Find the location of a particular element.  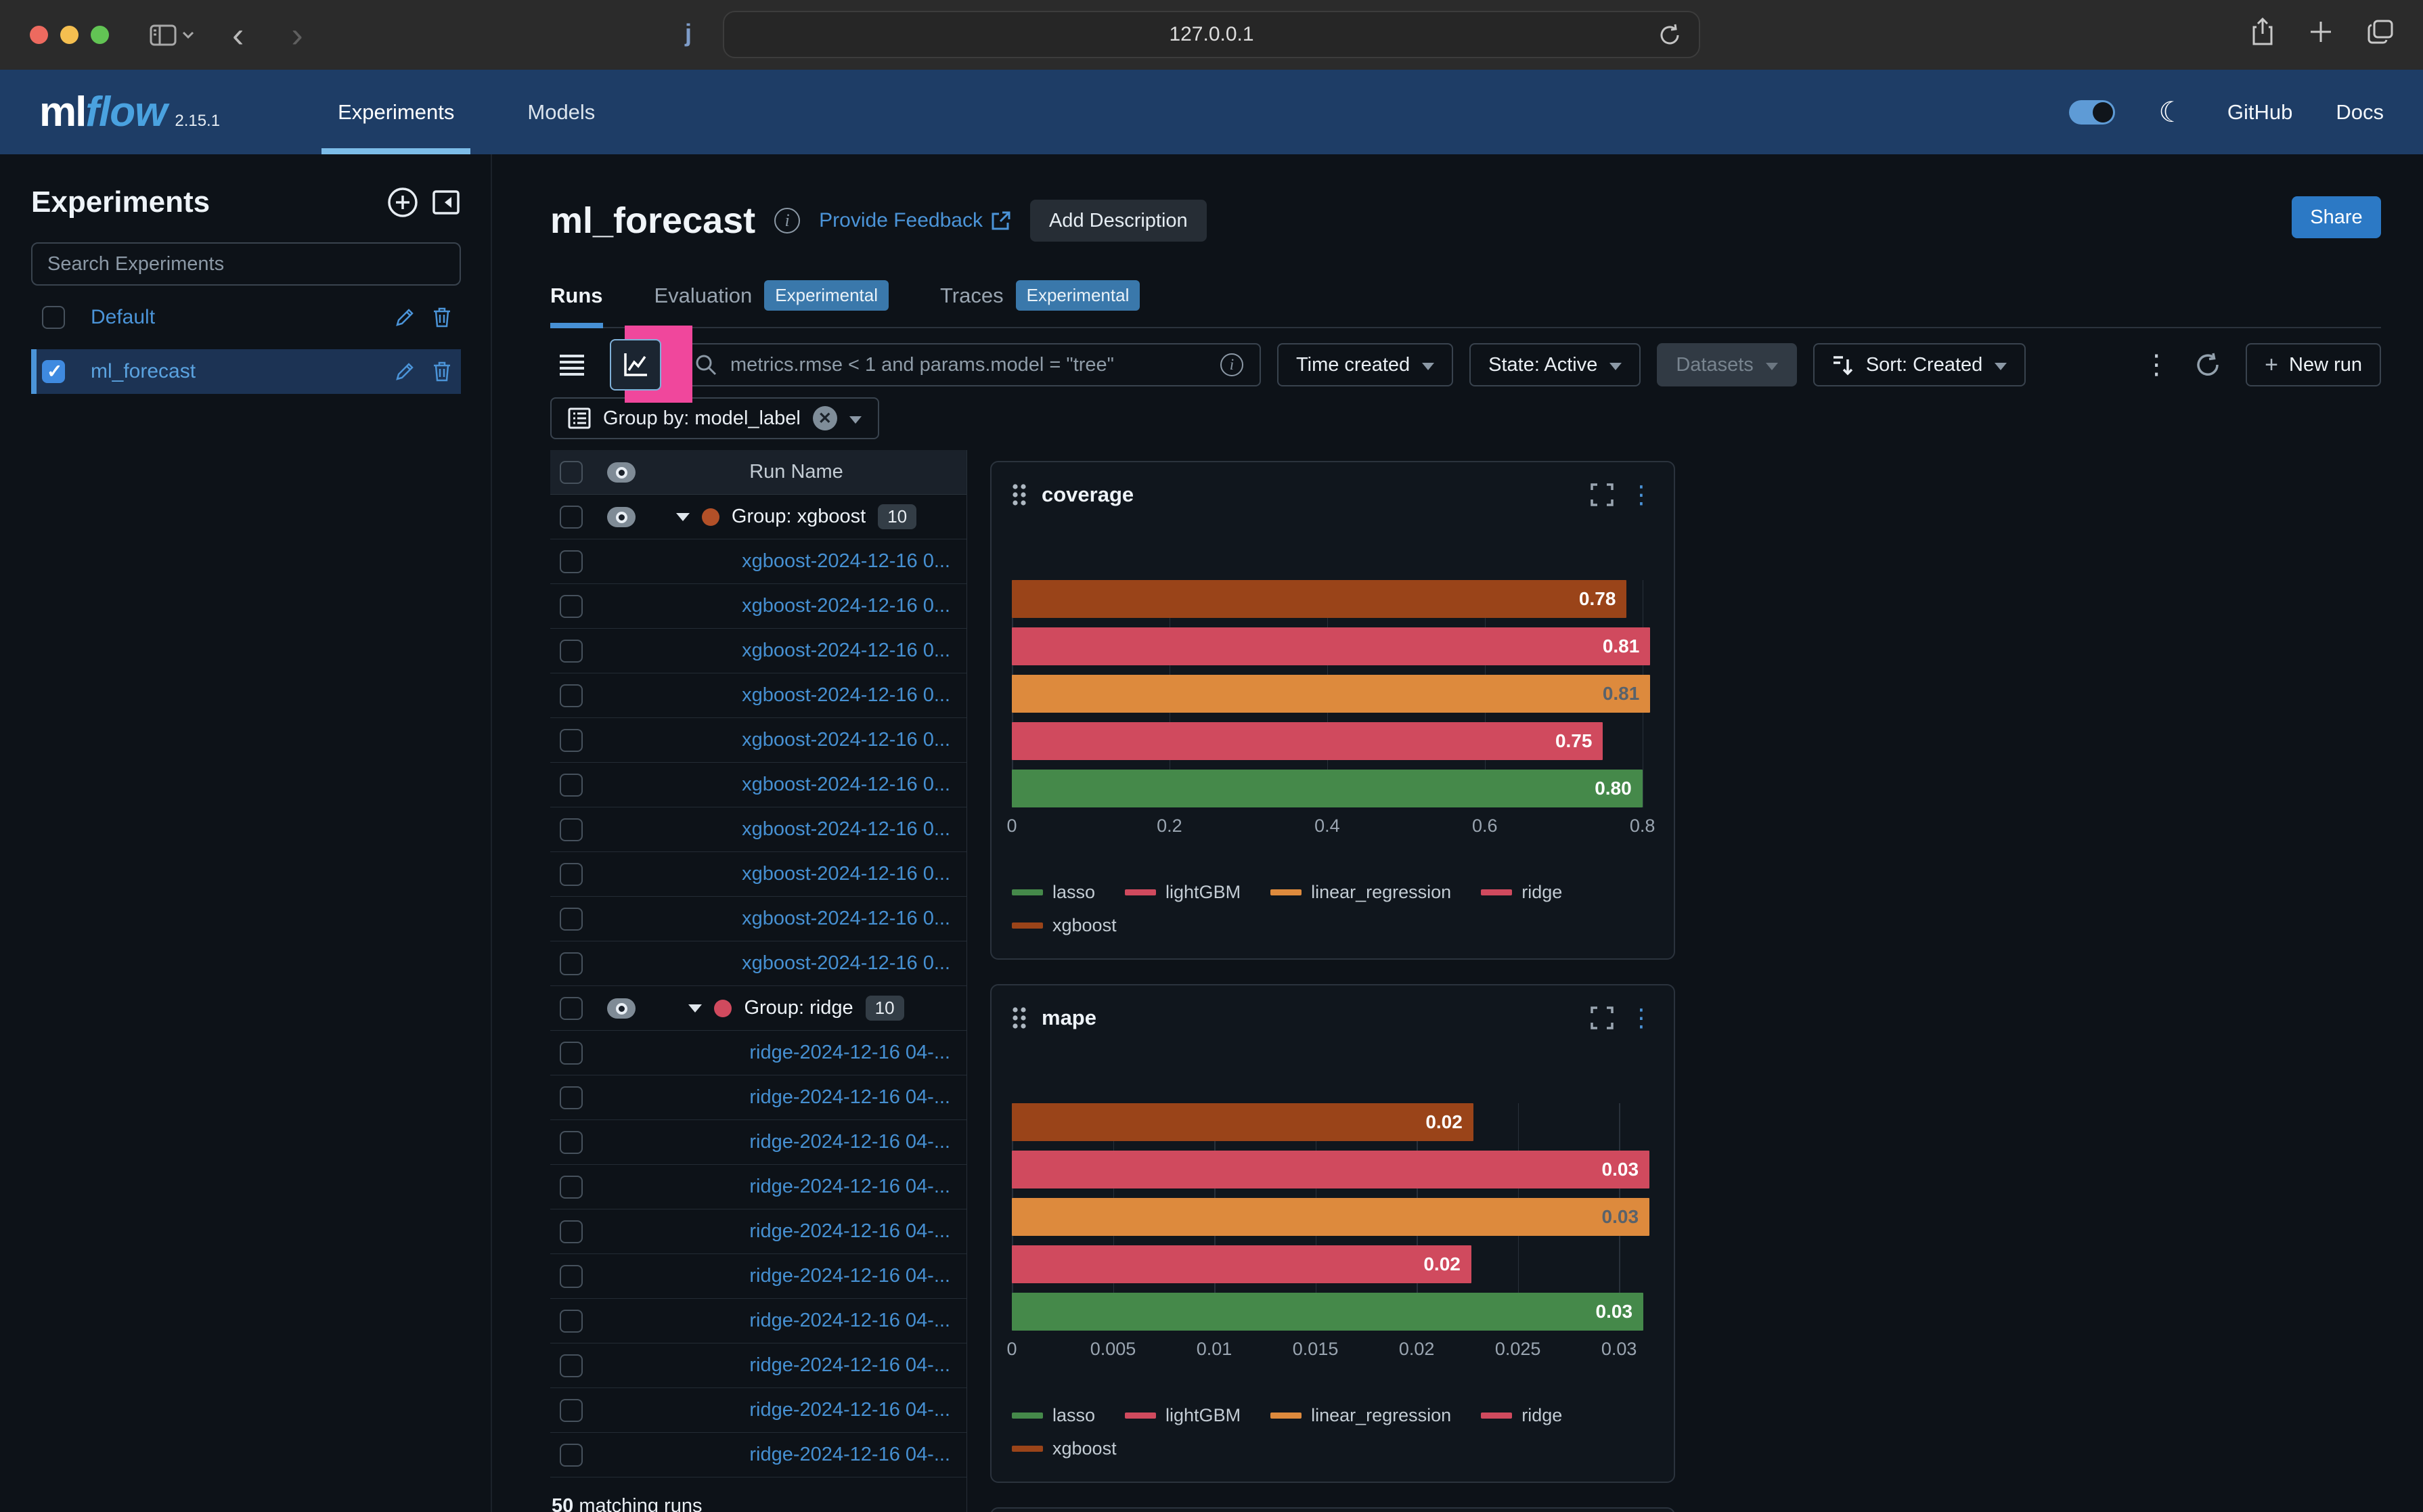

legend-item-lasso: lasso is located at coordinates (1053, 892).